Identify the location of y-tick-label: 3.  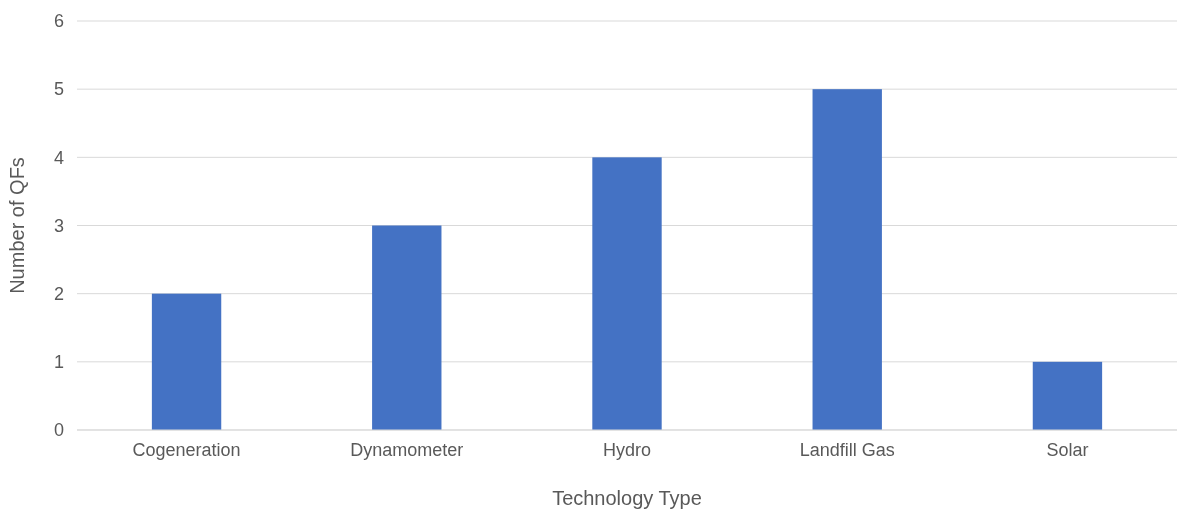
(58, 225).